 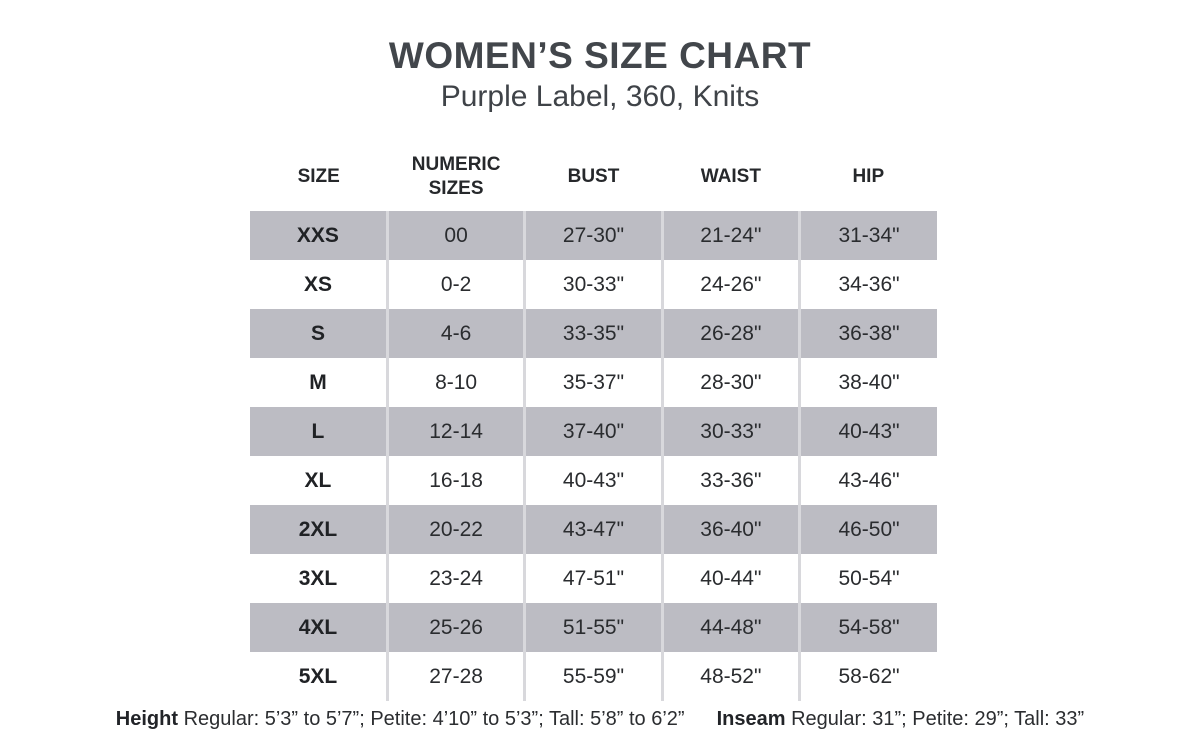 I want to click on table-cell: L, so click(x=319, y=431).